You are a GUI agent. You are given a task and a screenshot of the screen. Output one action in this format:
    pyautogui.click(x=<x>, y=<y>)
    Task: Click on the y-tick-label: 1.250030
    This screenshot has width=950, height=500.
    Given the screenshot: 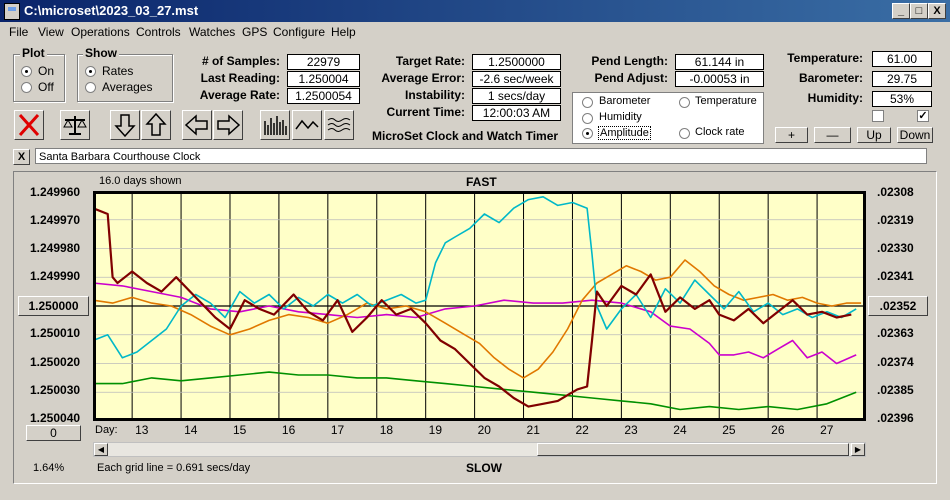 What is the action you would take?
    pyautogui.click(x=55, y=390)
    